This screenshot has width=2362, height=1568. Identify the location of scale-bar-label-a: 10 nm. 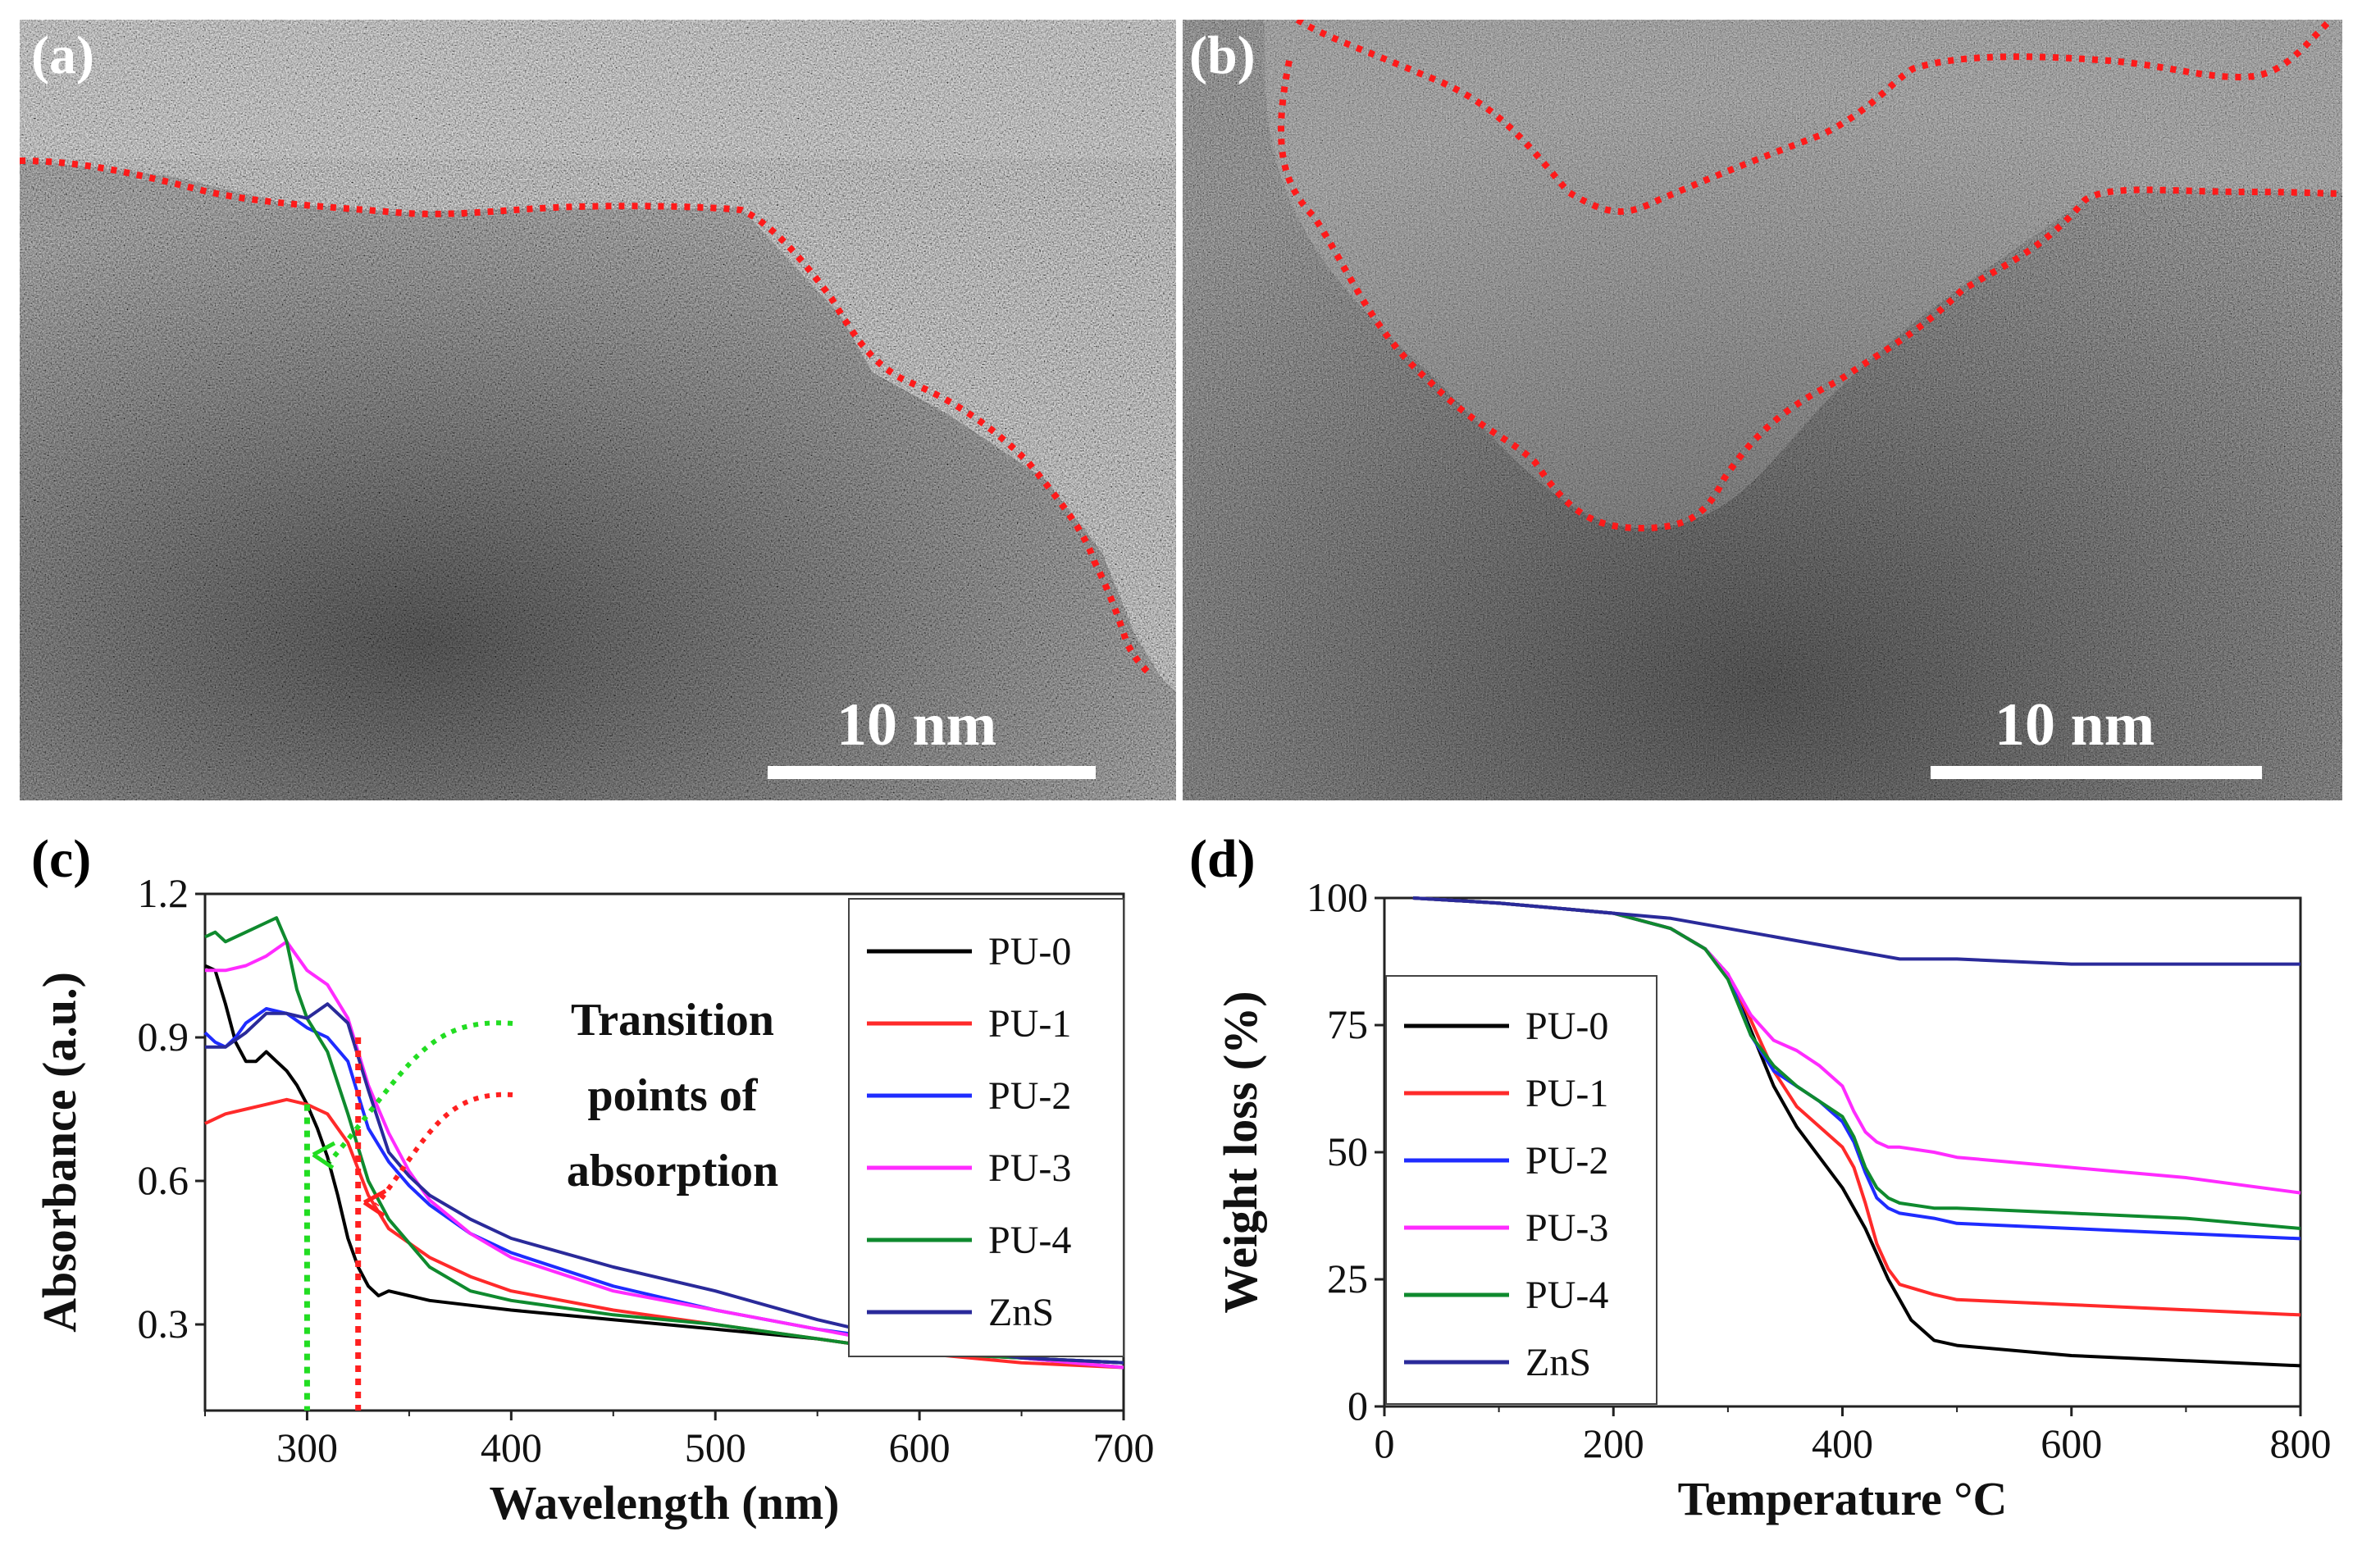
(917, 725).